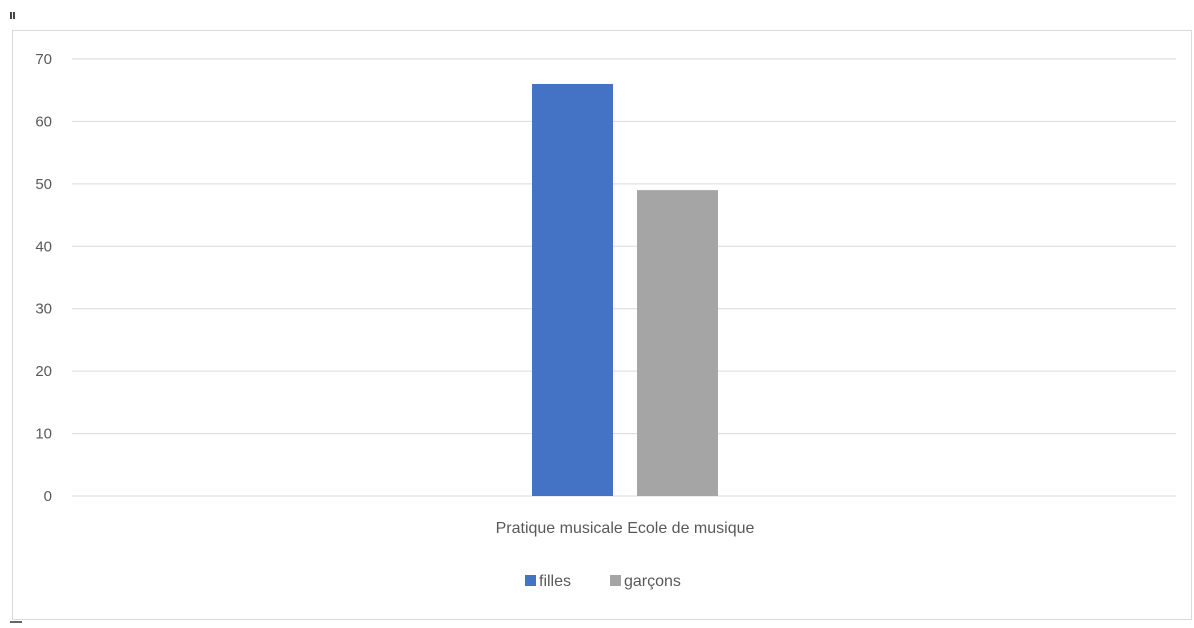 Image resolution: width=1194 pixels, height=628 pixels. What do you see at coordinates (43, 278) in the screenshot?
I see `y-axis-tick-labels: 0 10 20 30 40 50 60 70` at bounding box center [43, 278].